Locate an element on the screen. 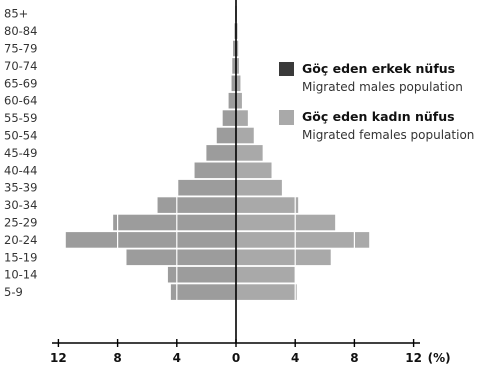 The image size is (503, 370). legend-male-title: Göç eden erkek nüfus is located at coordinates (378, 68).